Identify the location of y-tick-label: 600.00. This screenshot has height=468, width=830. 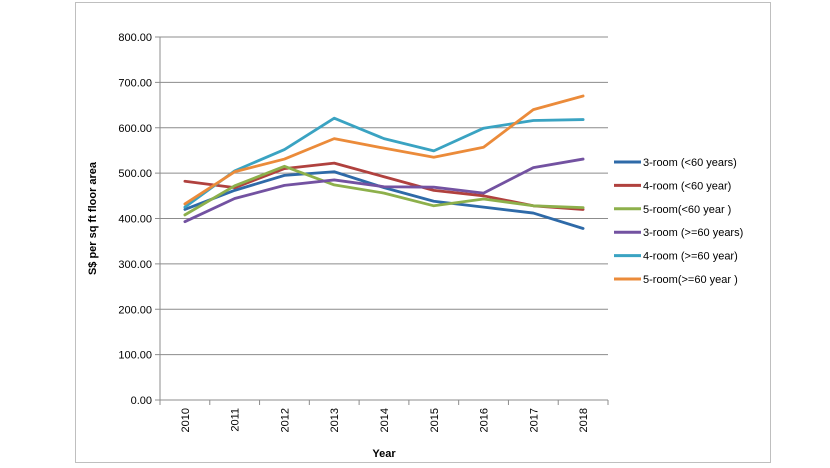
(135, 129).